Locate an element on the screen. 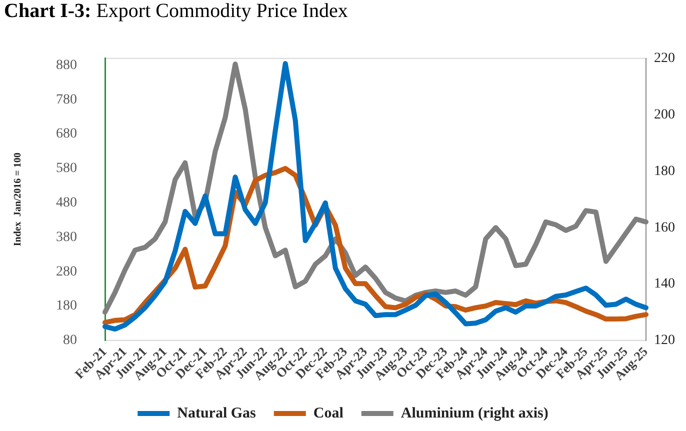 The height and width of the screenshot is (431, 686). y-tick-label: 280 is located at coordinates (66, 272).